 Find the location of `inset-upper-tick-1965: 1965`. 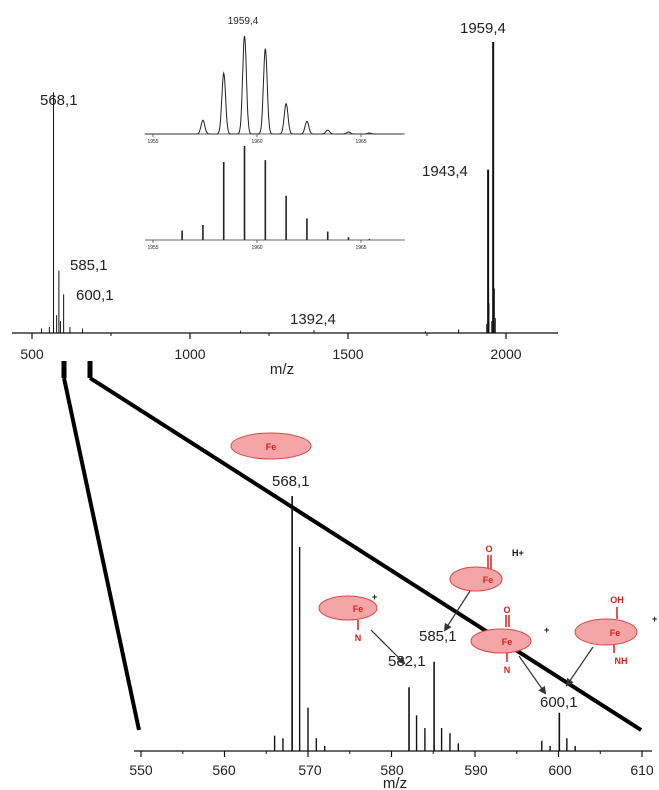

inset-upper-tick-1965: 1965 is located at coordinates (360, 142).